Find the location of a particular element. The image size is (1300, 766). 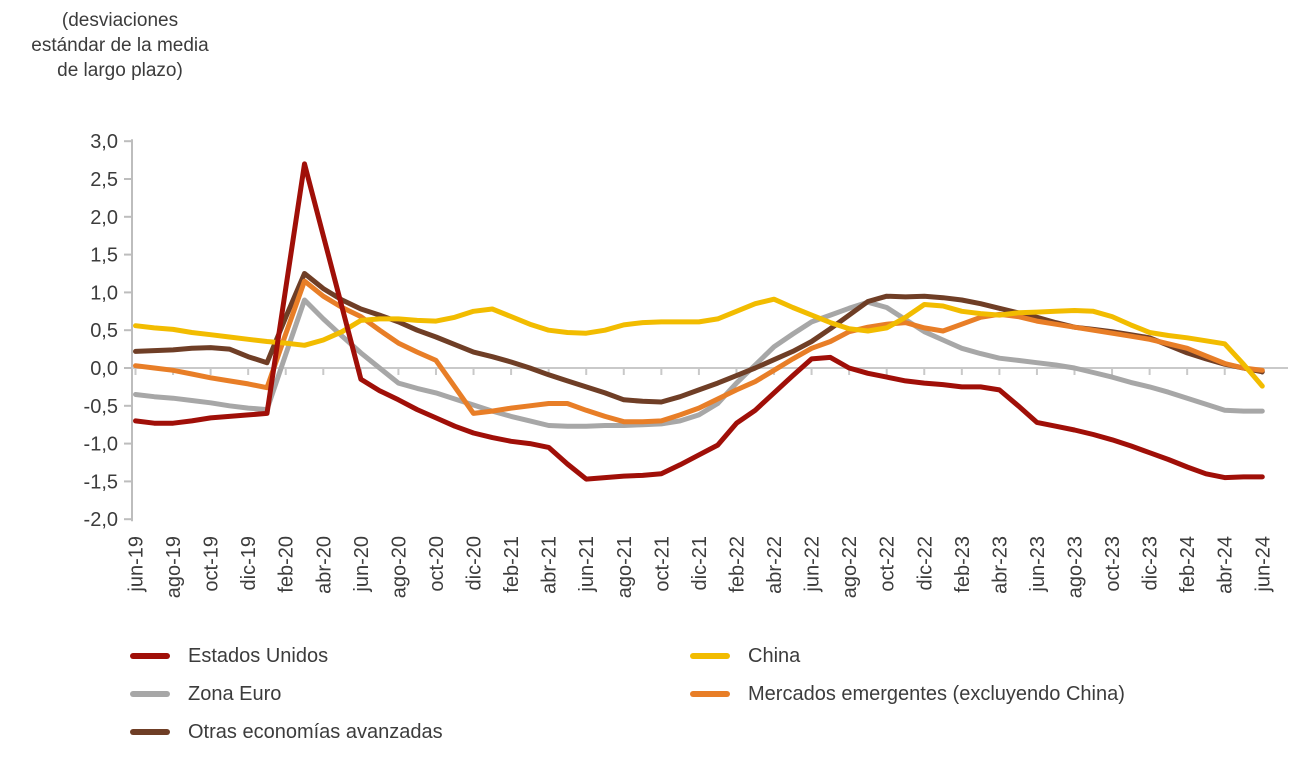

x-axis-tick-label: jun-23 is located at coordinates (1038, 564).